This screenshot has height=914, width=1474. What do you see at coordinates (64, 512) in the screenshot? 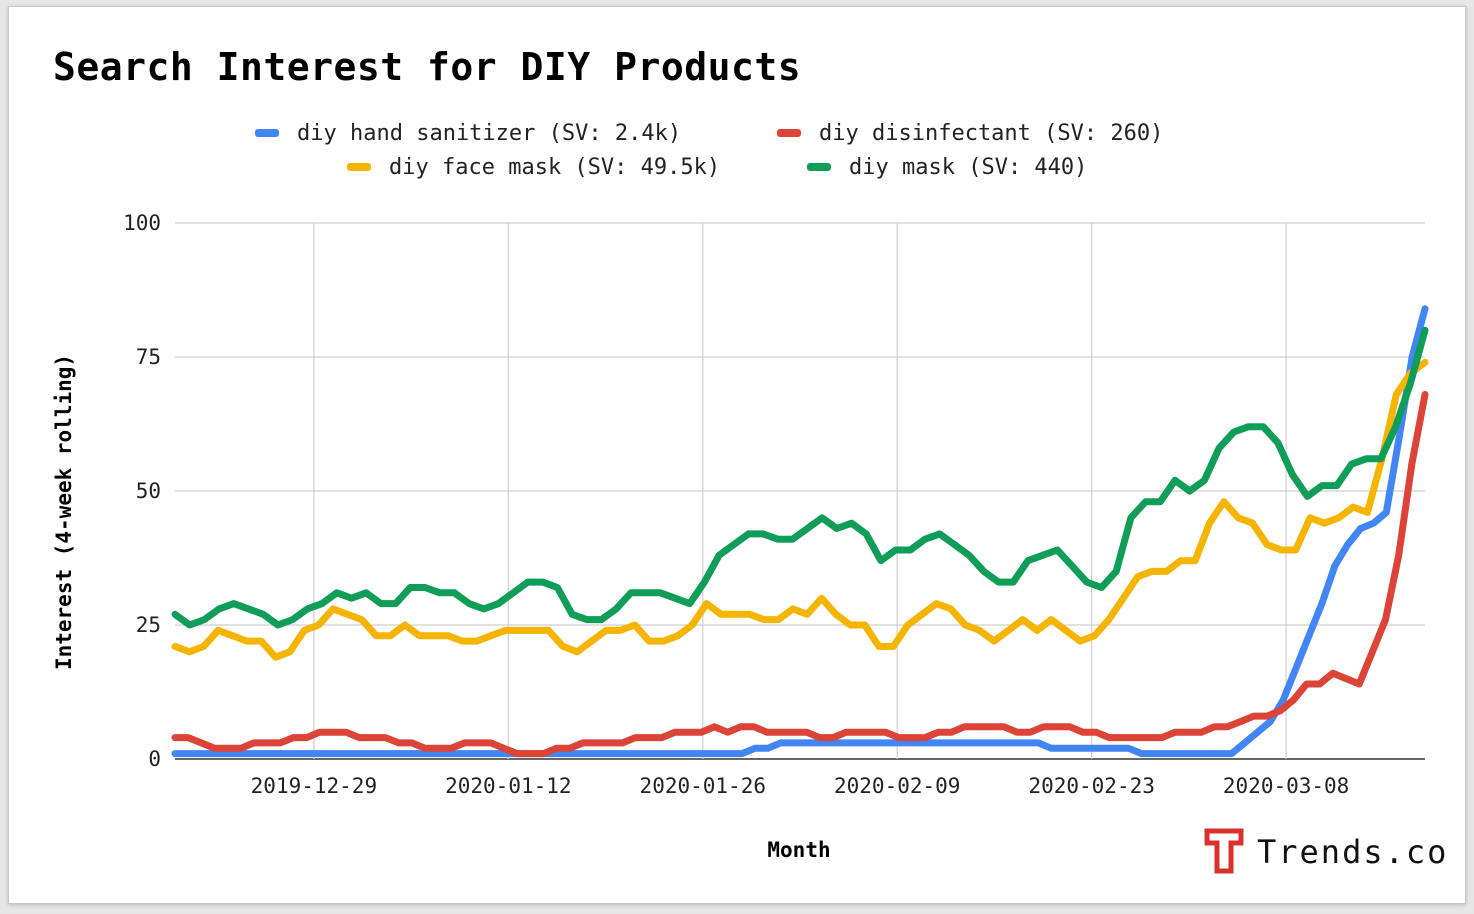
I see `y-axis-label: Interest (4-week rolling)` at bounding box center [64, 512].